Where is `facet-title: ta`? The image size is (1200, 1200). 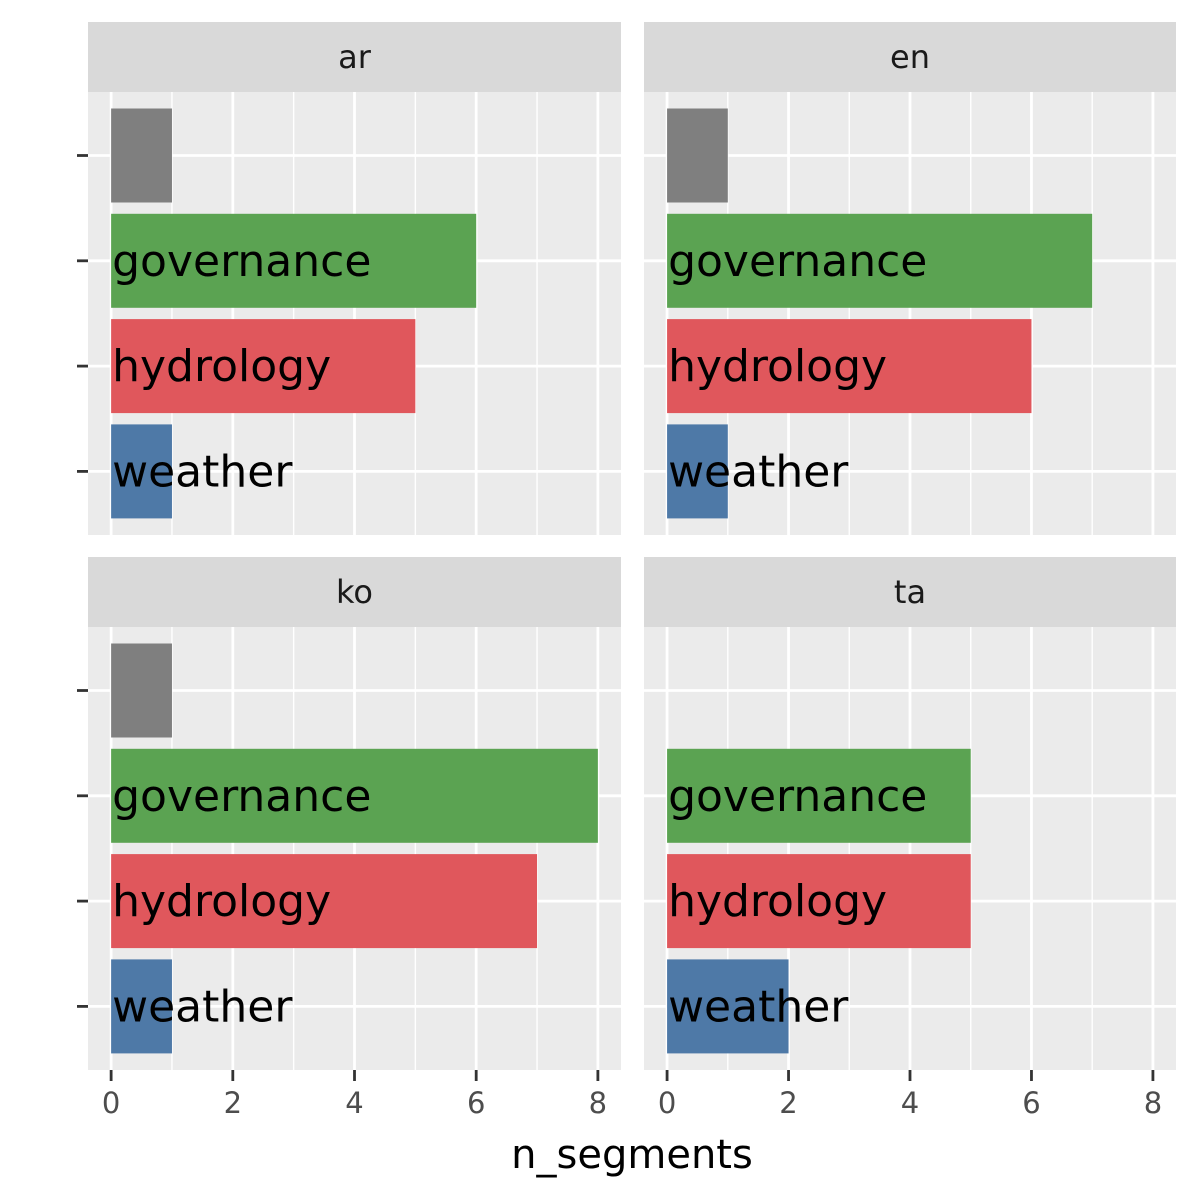 facet-title: ta is located at coordinates (910, 592).